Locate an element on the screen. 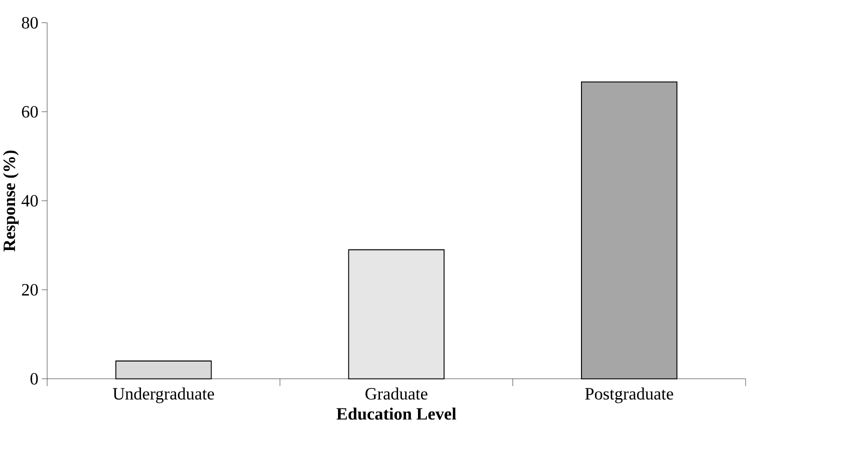 This screenshot has width=862, height=457. x-tick-label: Undergraduate is located at coordinates (163, 395).